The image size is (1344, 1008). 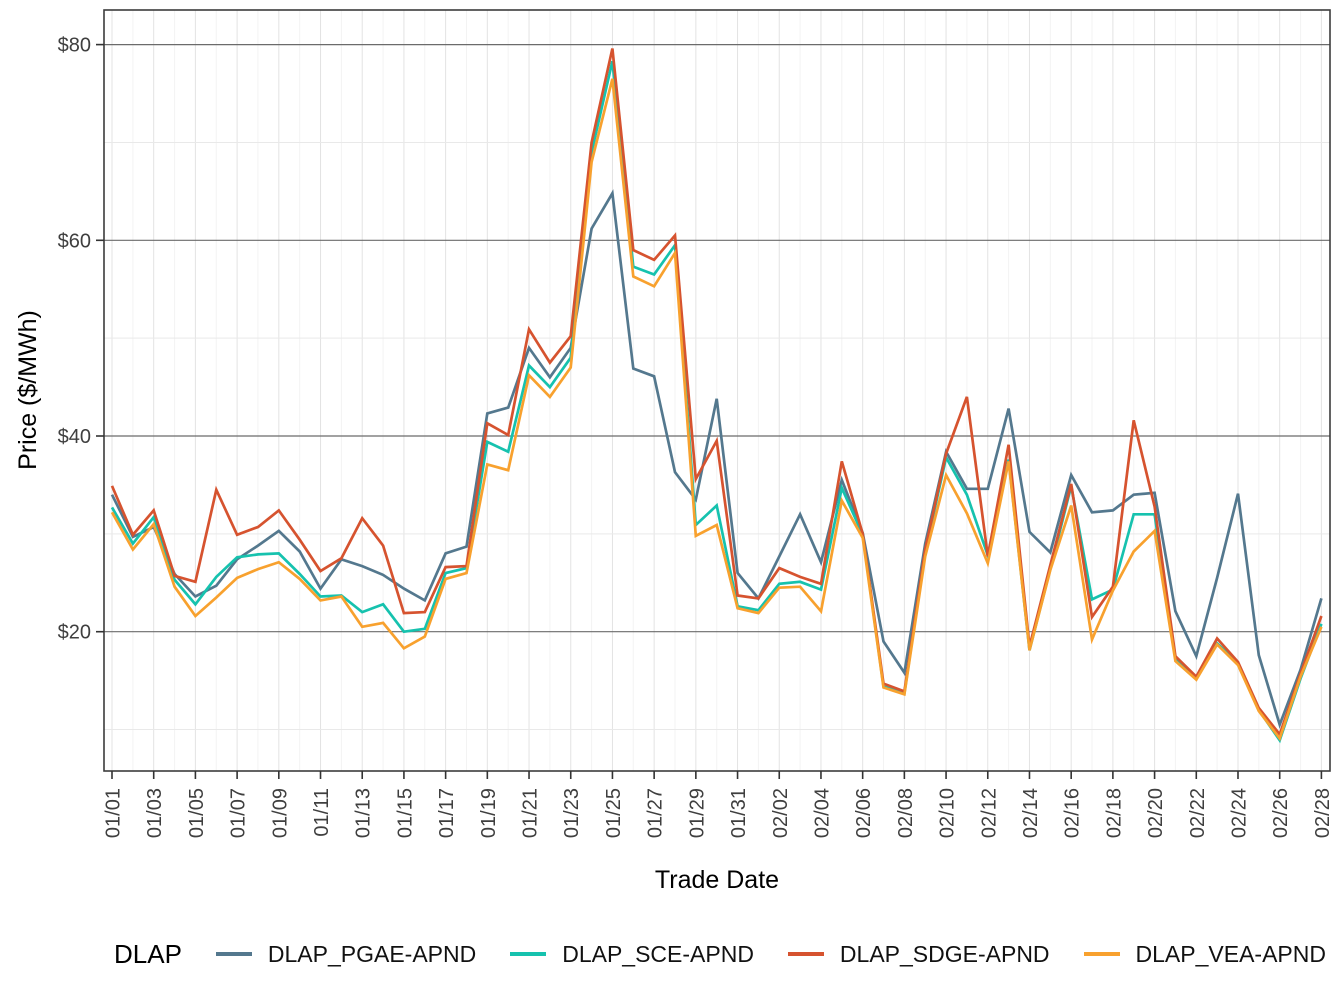 What do you see at coordinates (1230, 953) in the screenshot?
I see `legend-label-DLAP_VEA-APND: DLAP_VEA-APND` at bounding box center [1230, 953].